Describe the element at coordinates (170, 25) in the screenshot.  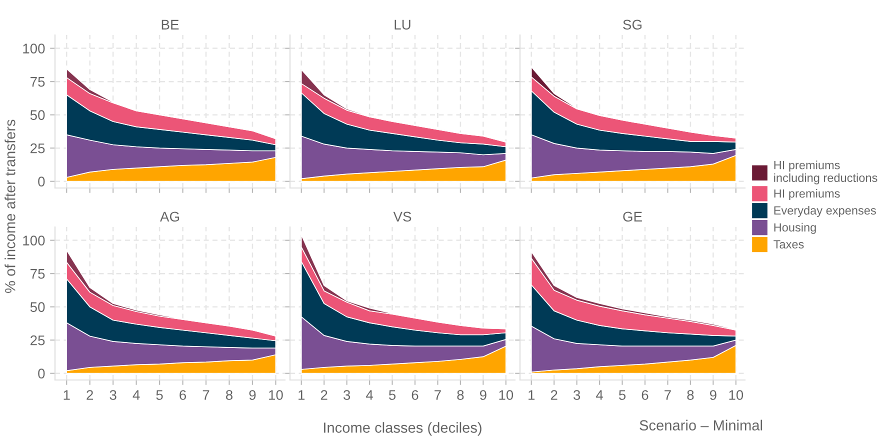
I see `chart-title: BE` at that location.